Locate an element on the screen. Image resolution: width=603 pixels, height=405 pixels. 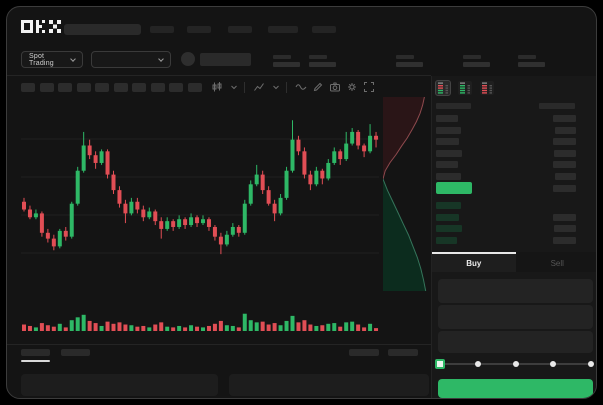
gear-icon is located at coordinates (352, 87).